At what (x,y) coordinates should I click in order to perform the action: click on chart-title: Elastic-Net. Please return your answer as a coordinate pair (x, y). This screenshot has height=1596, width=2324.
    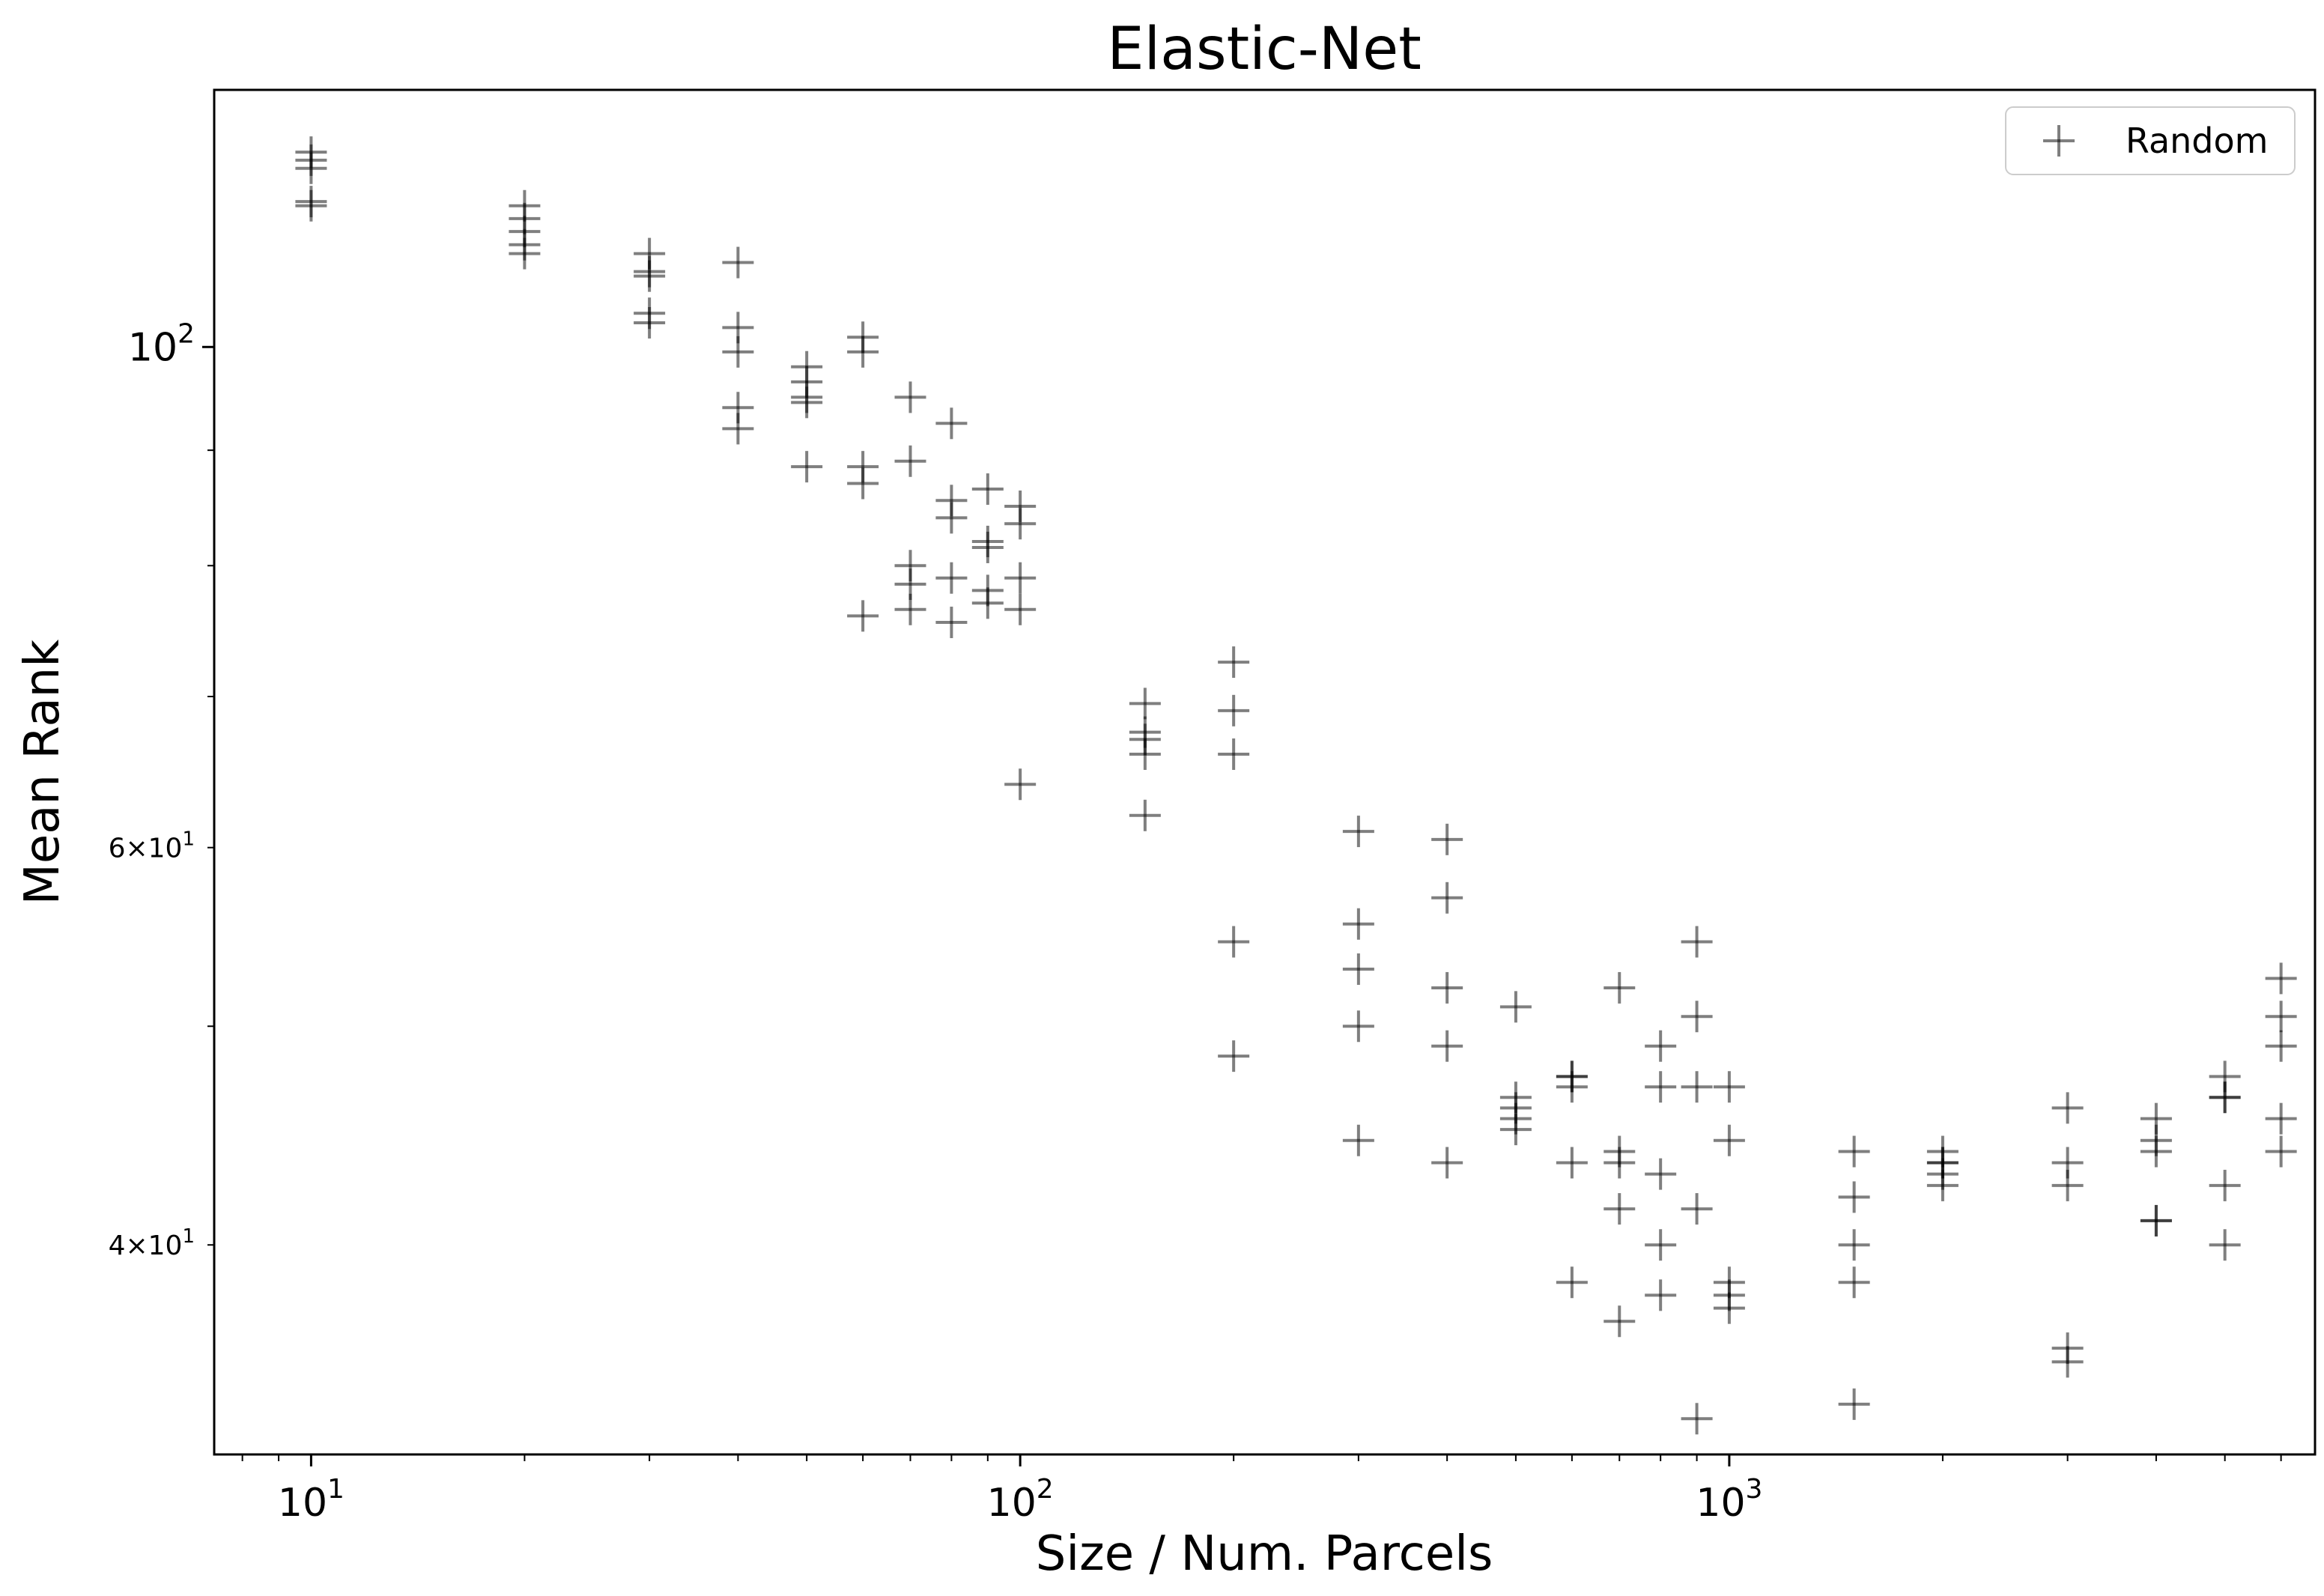
    Looking at the image, I should click on (1264, 50).